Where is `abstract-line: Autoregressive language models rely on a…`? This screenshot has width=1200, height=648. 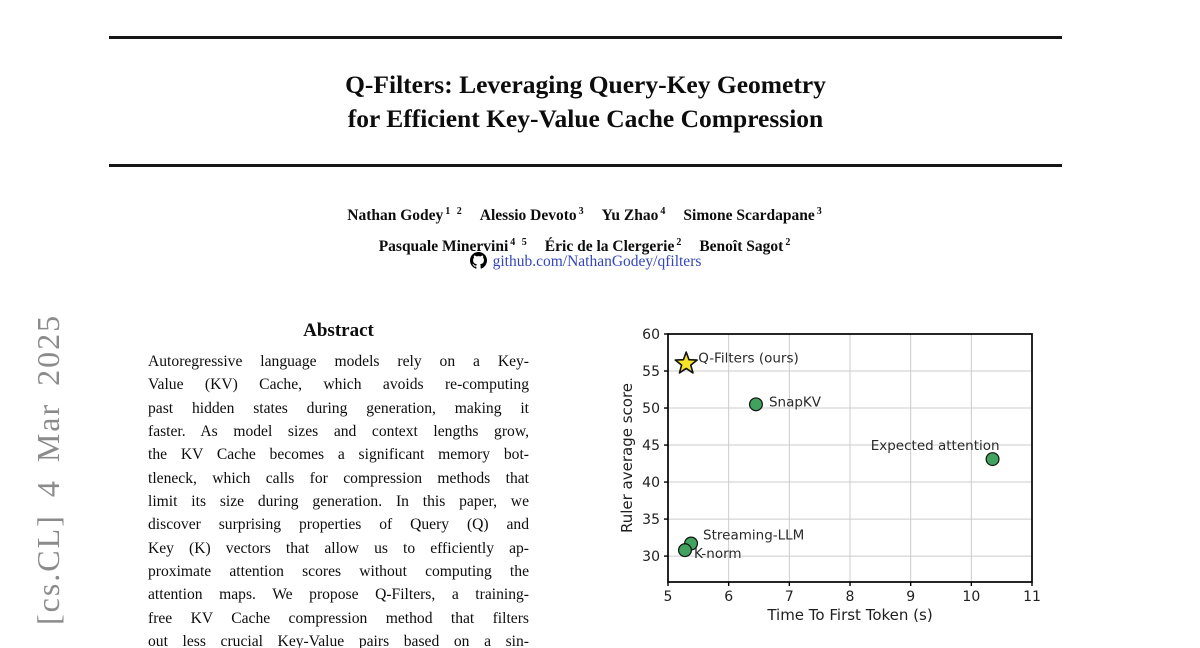
abstract-line: Autoregressive language models rely on a… is located at coordinates (338, 361).